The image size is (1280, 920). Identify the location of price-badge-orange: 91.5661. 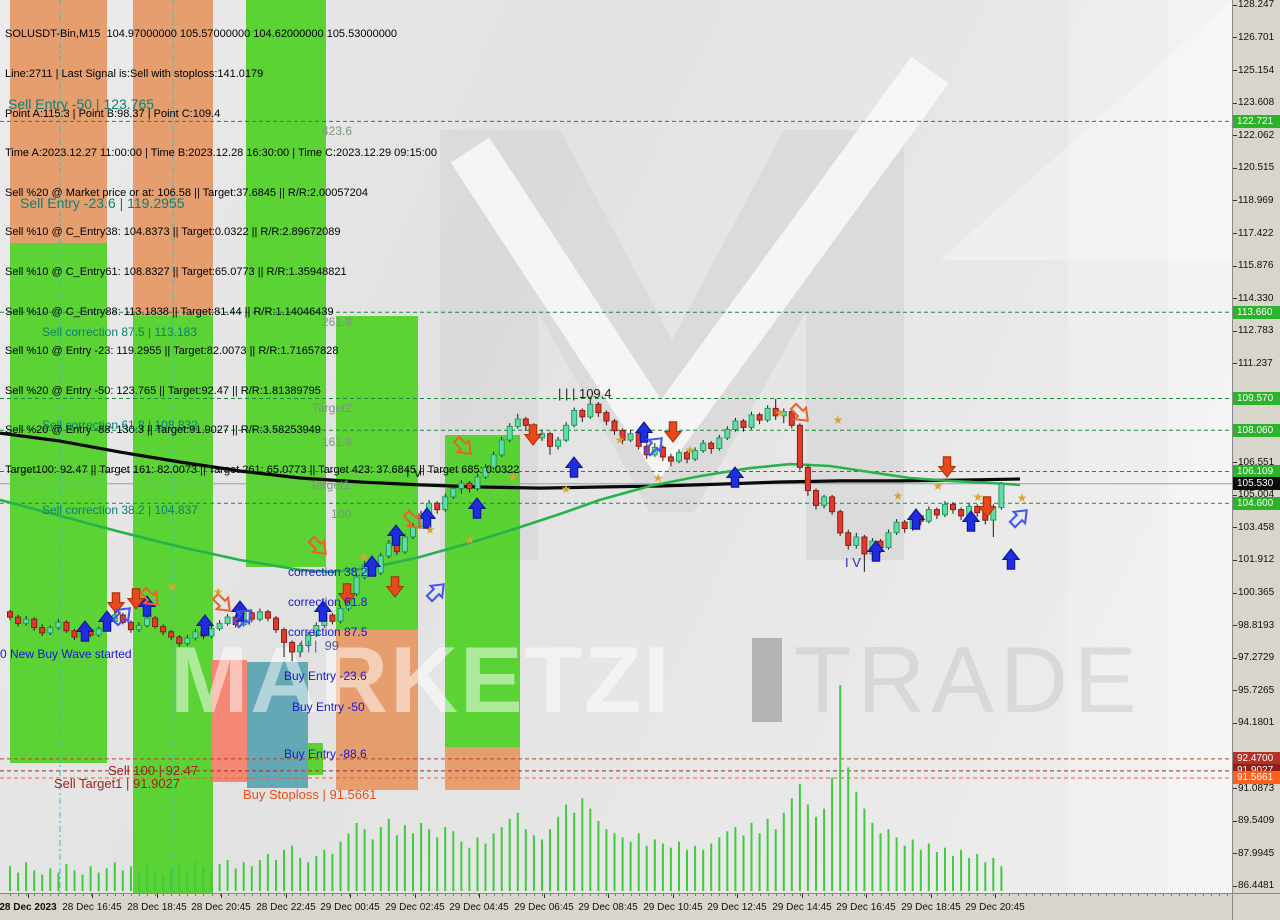
(1256, 777).